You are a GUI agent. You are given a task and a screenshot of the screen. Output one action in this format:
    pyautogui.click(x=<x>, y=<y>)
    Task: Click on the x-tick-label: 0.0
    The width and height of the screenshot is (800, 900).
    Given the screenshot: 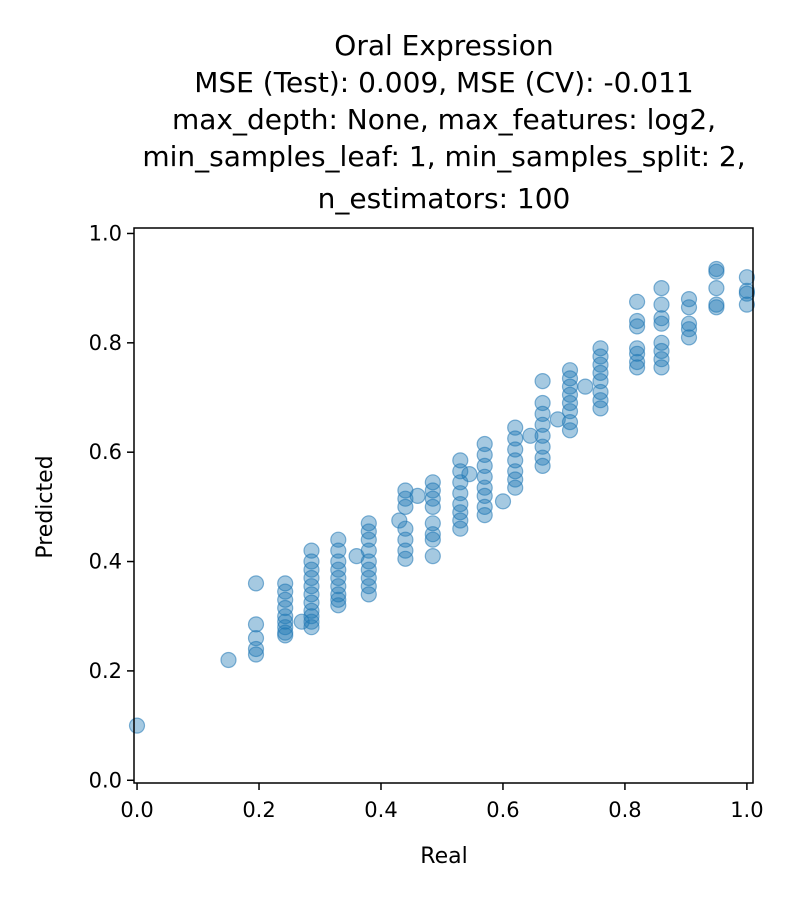 What is the action you would take?
    pyautogui.click(x=136, y=810)
    